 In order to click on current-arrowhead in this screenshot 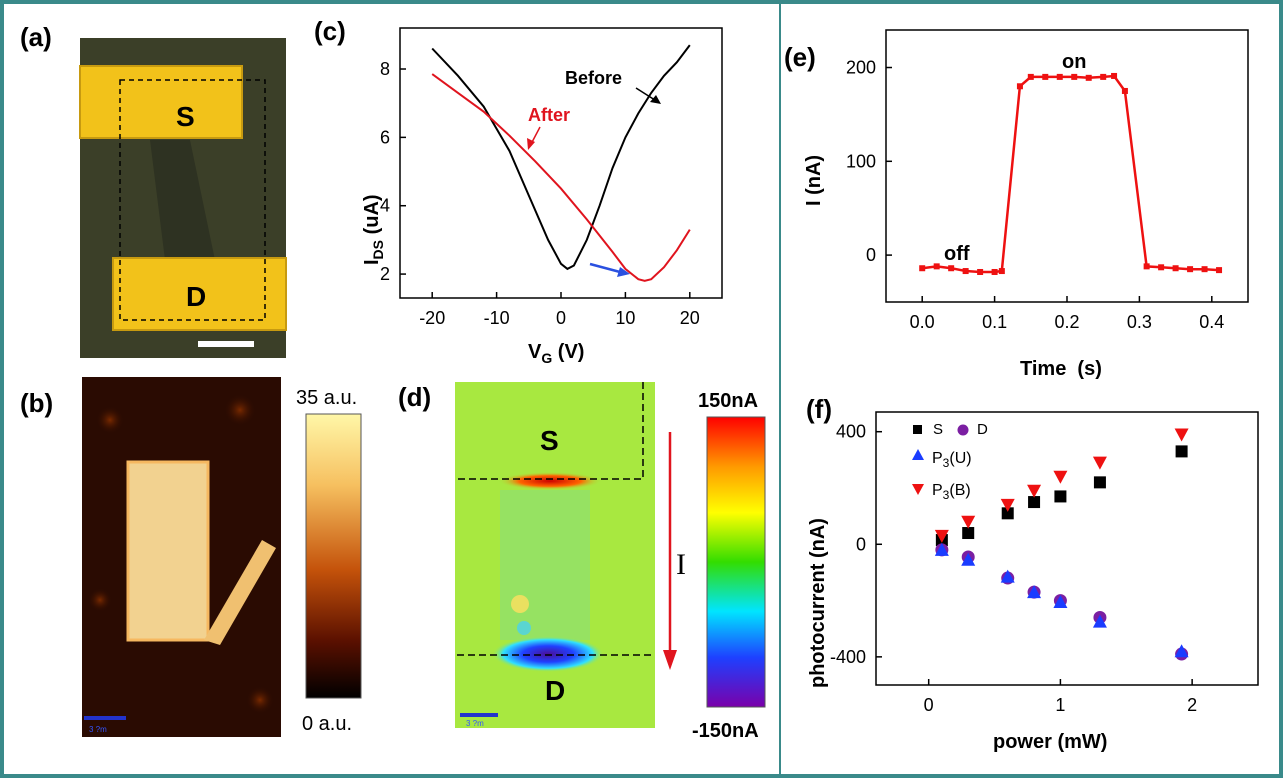, I will do `click(670, 660)`.